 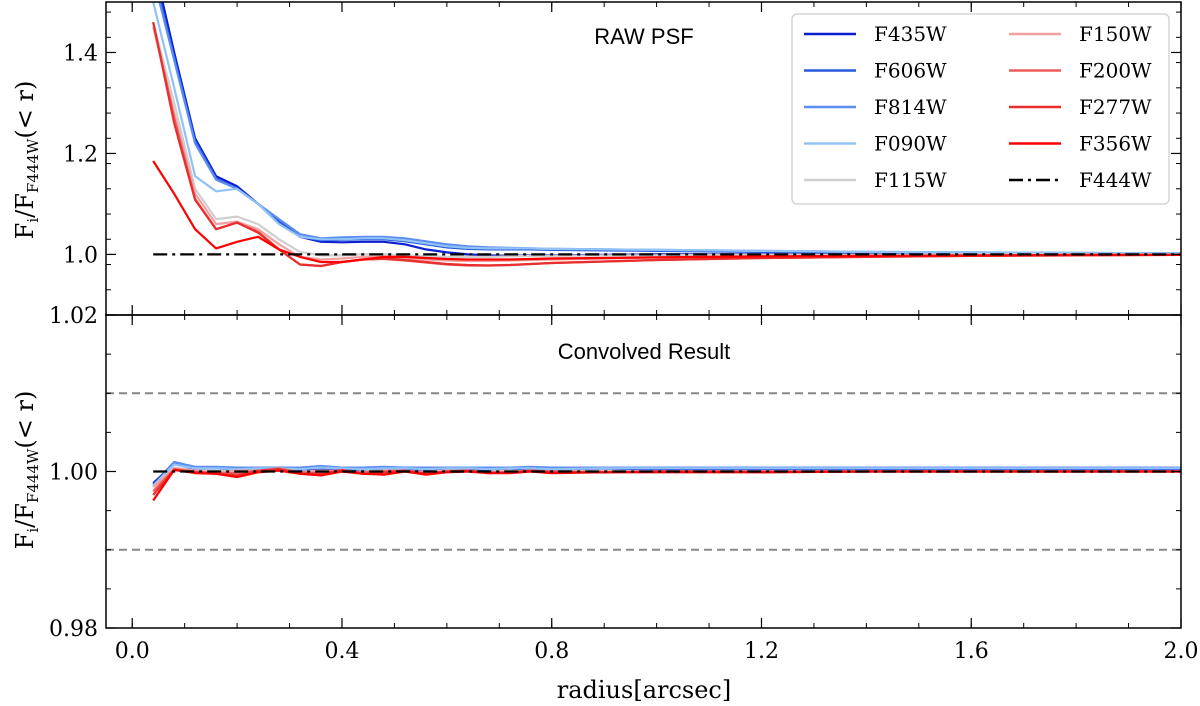 I want to click on x-tick-label: 0.0, so click(x=132, y=651).